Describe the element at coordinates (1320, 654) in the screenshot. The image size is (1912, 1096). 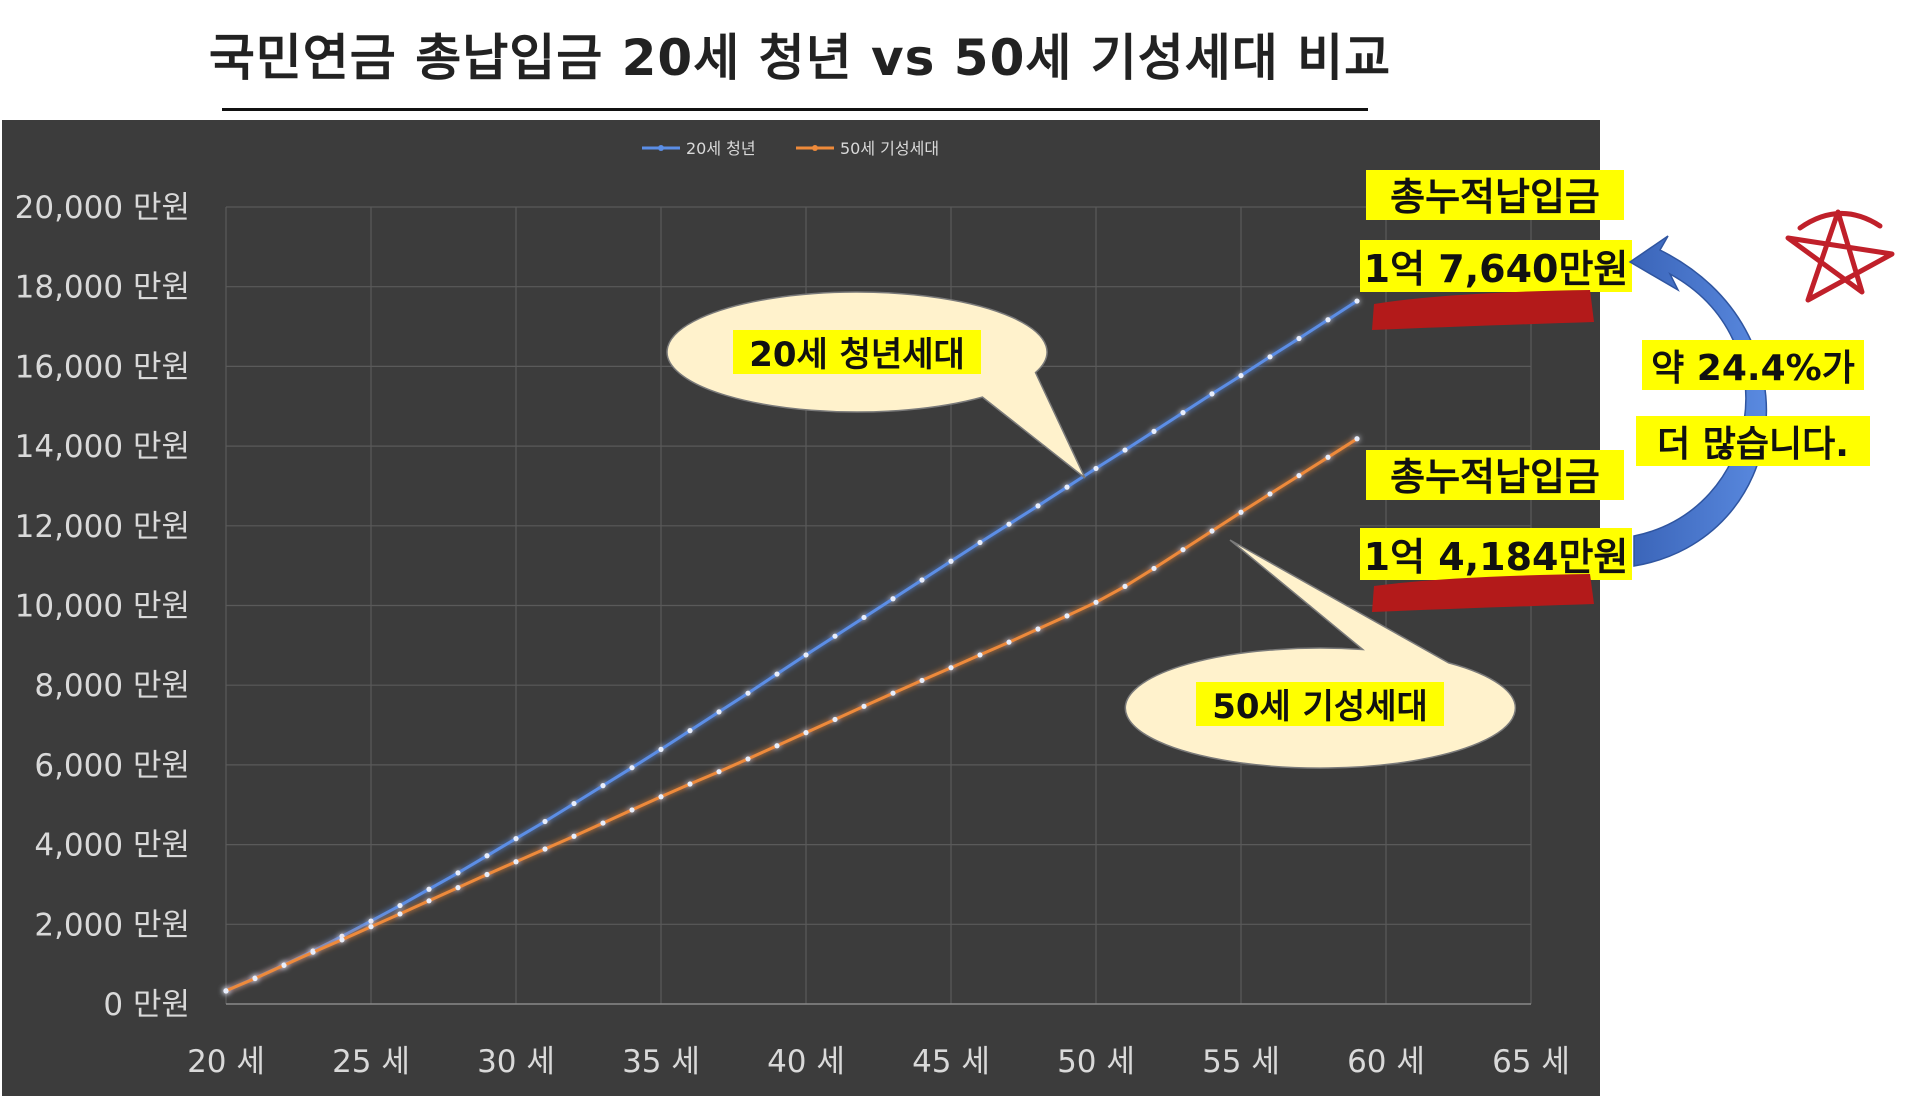
I see `callout-elder: 50세 기성세대` at that location.